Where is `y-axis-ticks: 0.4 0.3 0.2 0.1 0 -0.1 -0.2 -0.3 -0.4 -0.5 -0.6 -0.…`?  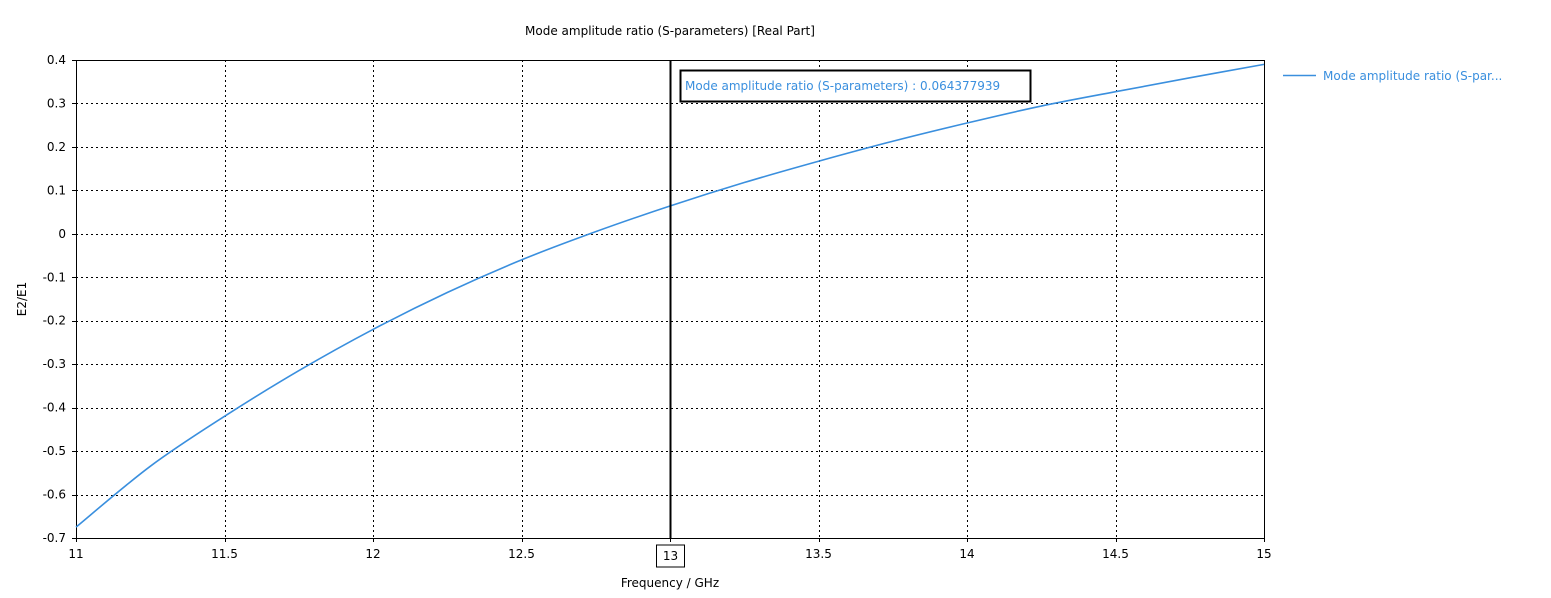 y-axis-ticks: 0.4 0.3 0.2 0.1 0 -0.1 -0.2 -0.3 -0.4 -0.5 -0.6 -0.… is located at coordinates (59, 299).